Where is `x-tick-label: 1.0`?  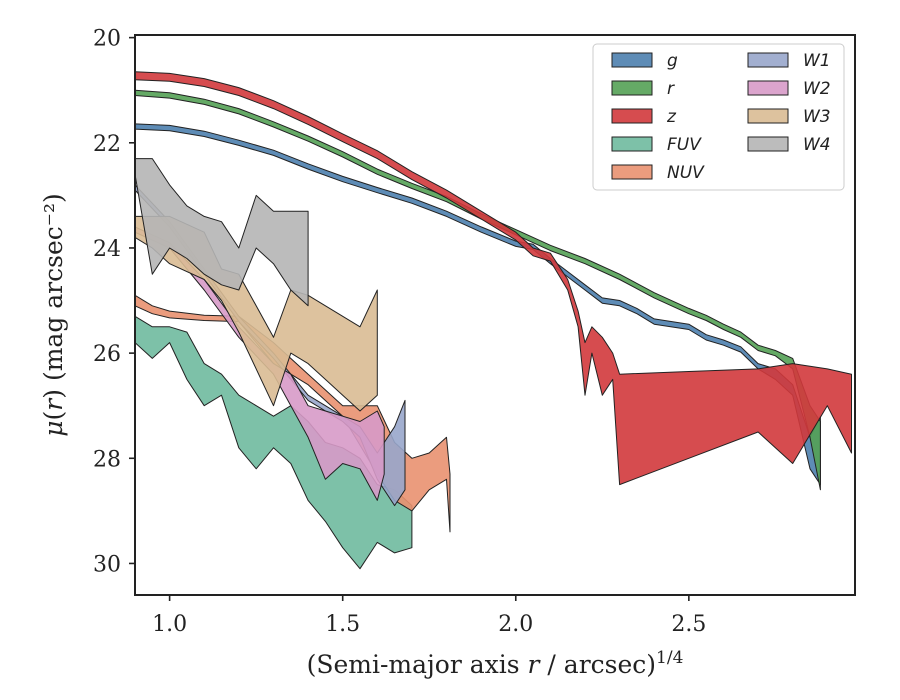 x-tick-label: 1.0 is located at coordinates (169, 624).